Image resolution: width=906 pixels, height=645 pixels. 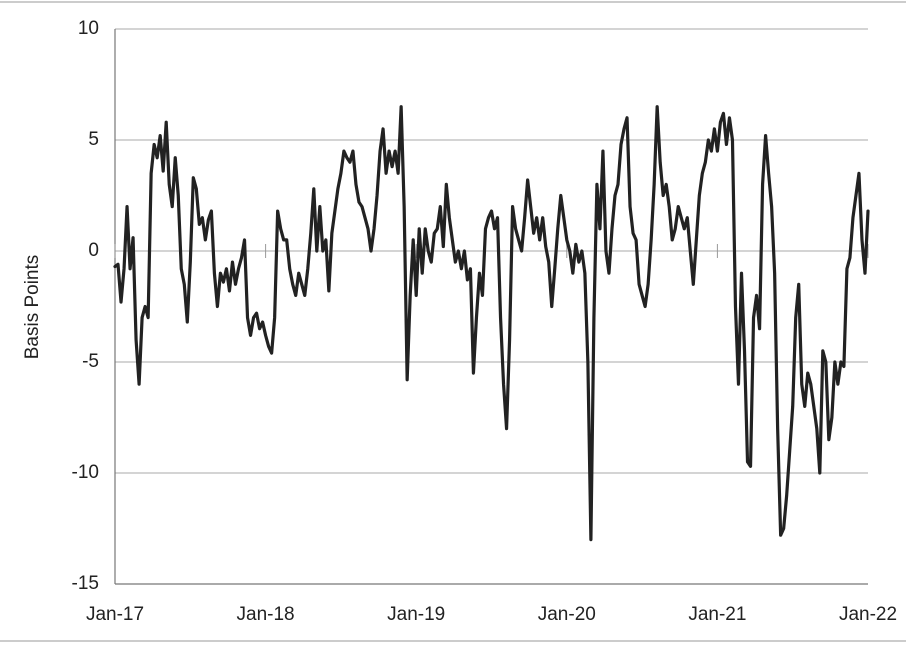 I want to click on x-tick-label: Jan-20, so click(x=567, y=614).